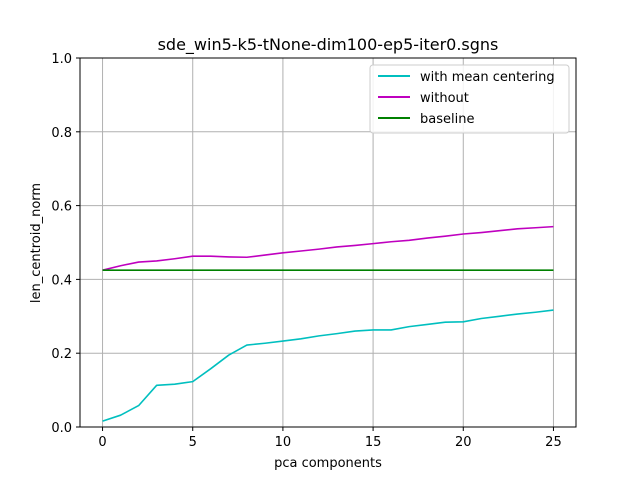 The width and height of the screenshot is (640, 480). Describe the element at coordinates (61, 133) in the screenshot. I see `y-tick-label: 0.8` at that location.